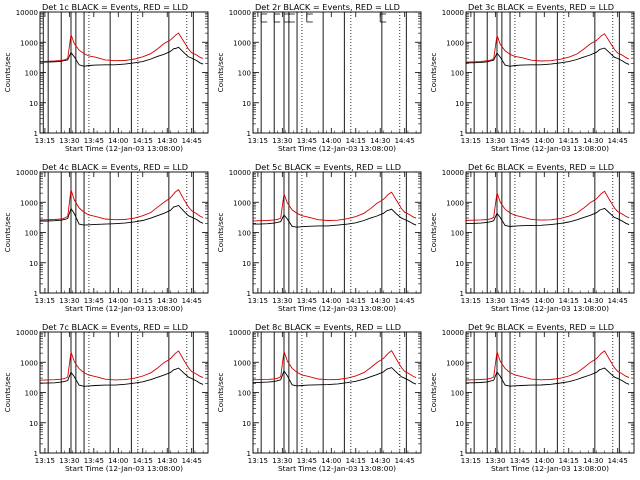 The height and width of the screenshot is (480, 640). What do you see at coordinates (328, 327) in the screenshot?
I see `panel-title: Det 8c BLACK = Events, RED = LLD` at bounding box center [328, 327].